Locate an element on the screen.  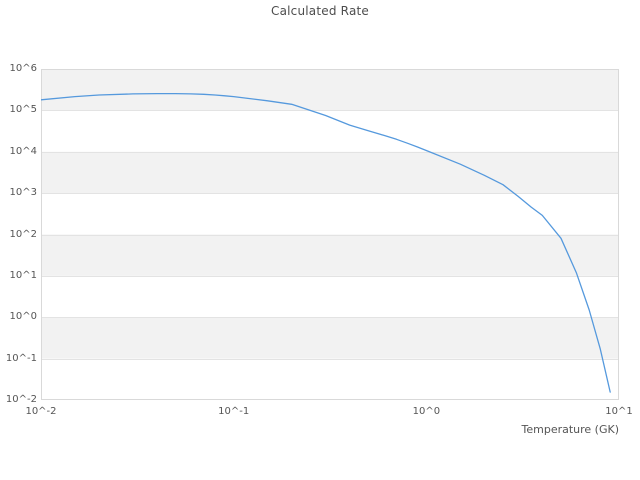
y-tick-label: 10^2 is located at coordinates (23, 234).